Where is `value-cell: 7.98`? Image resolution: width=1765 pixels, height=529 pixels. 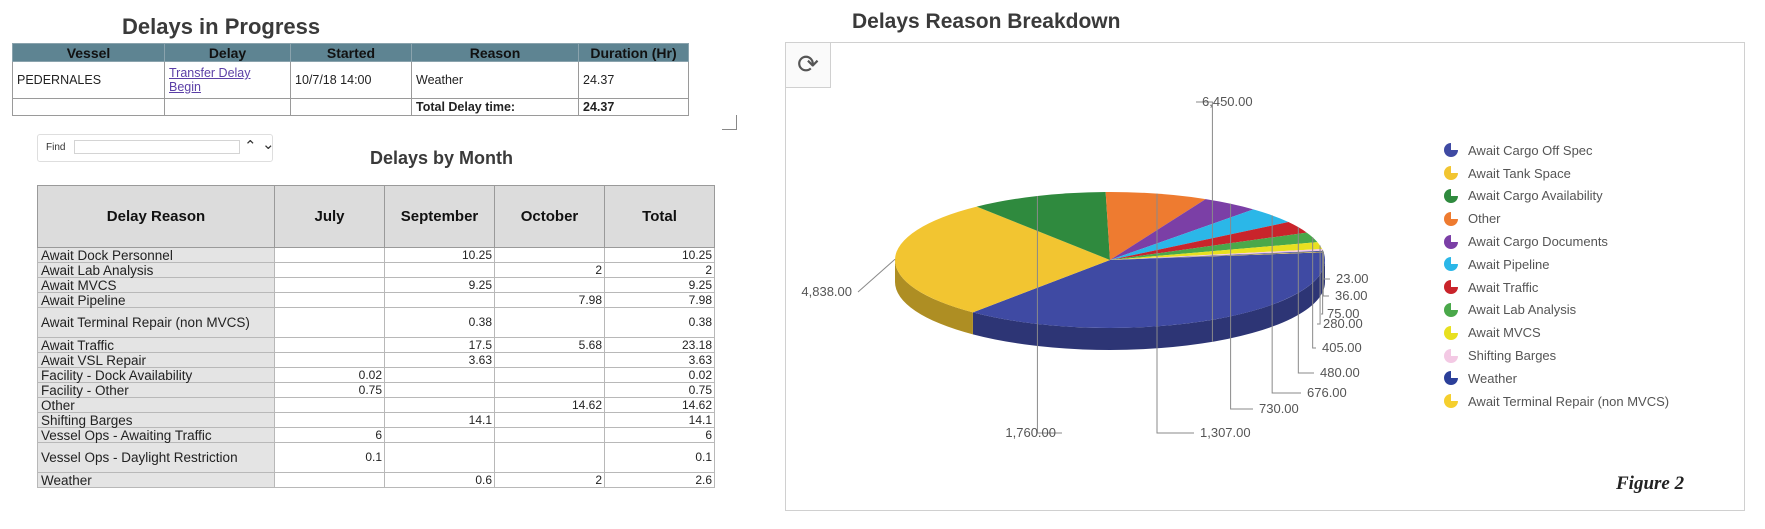
value-cell: 7.98 is located at coordinates (549, 300).